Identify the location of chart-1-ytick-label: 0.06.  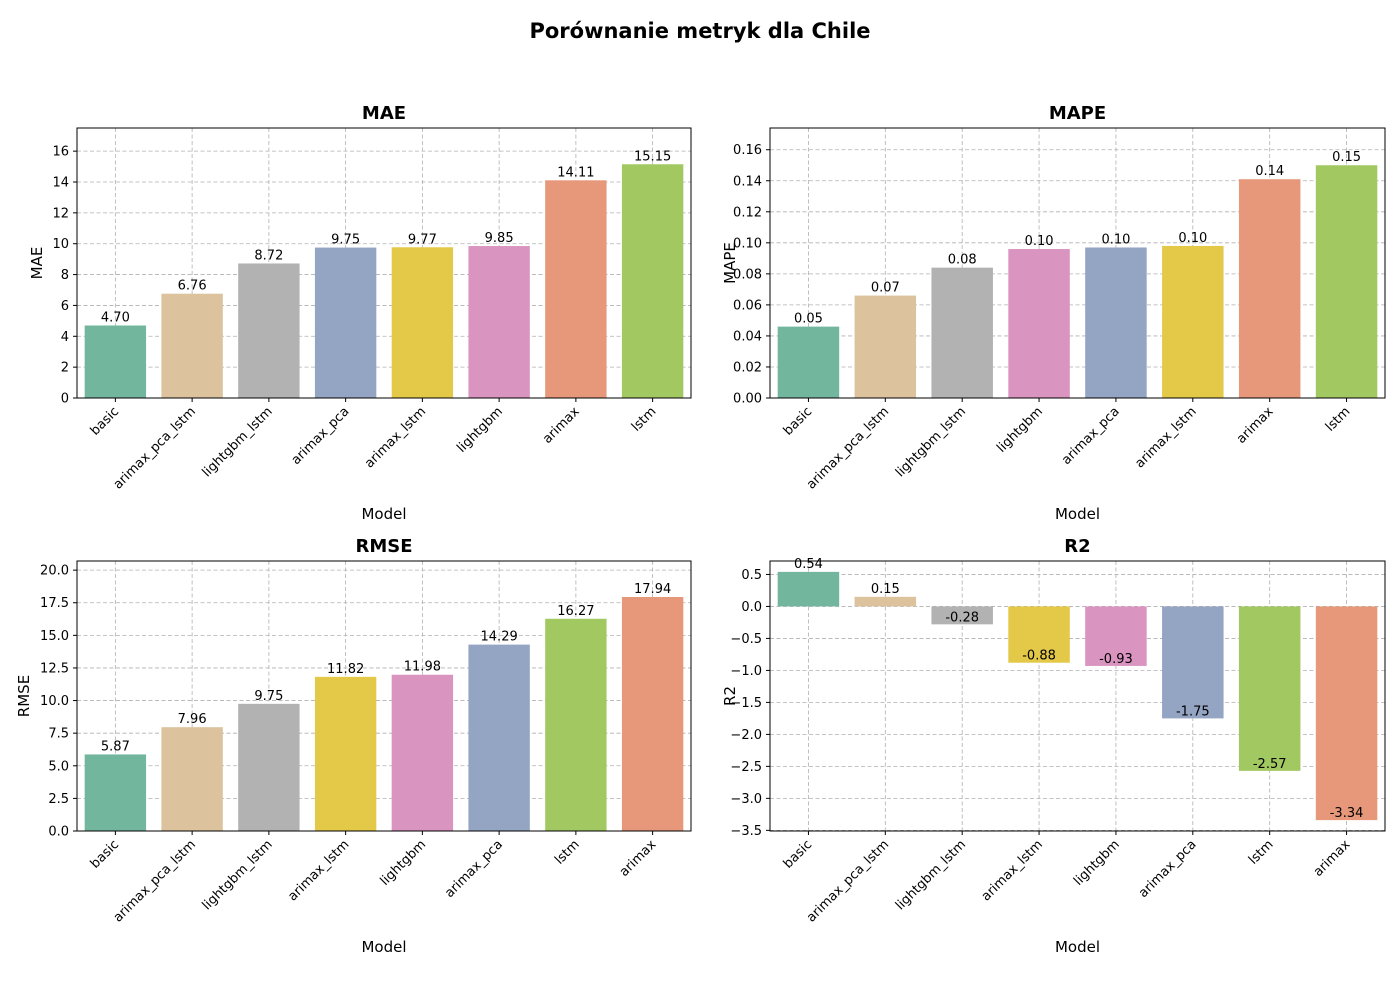
(747, 305).